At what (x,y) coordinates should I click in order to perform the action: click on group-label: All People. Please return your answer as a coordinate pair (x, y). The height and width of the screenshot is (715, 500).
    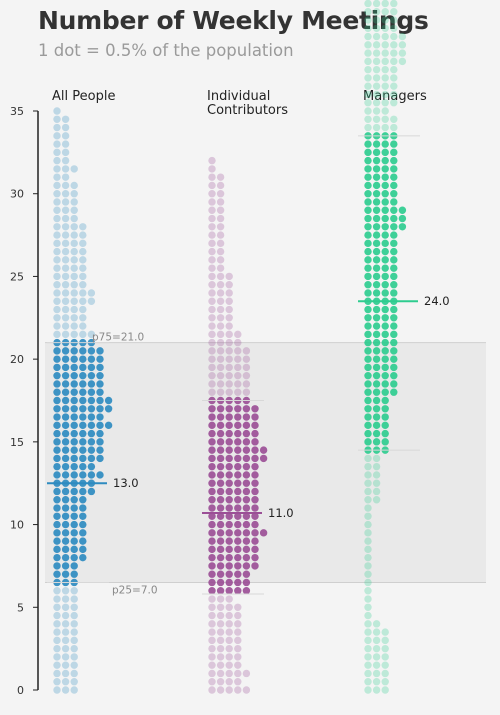
    Looking at the image, I should click on (83, 96).